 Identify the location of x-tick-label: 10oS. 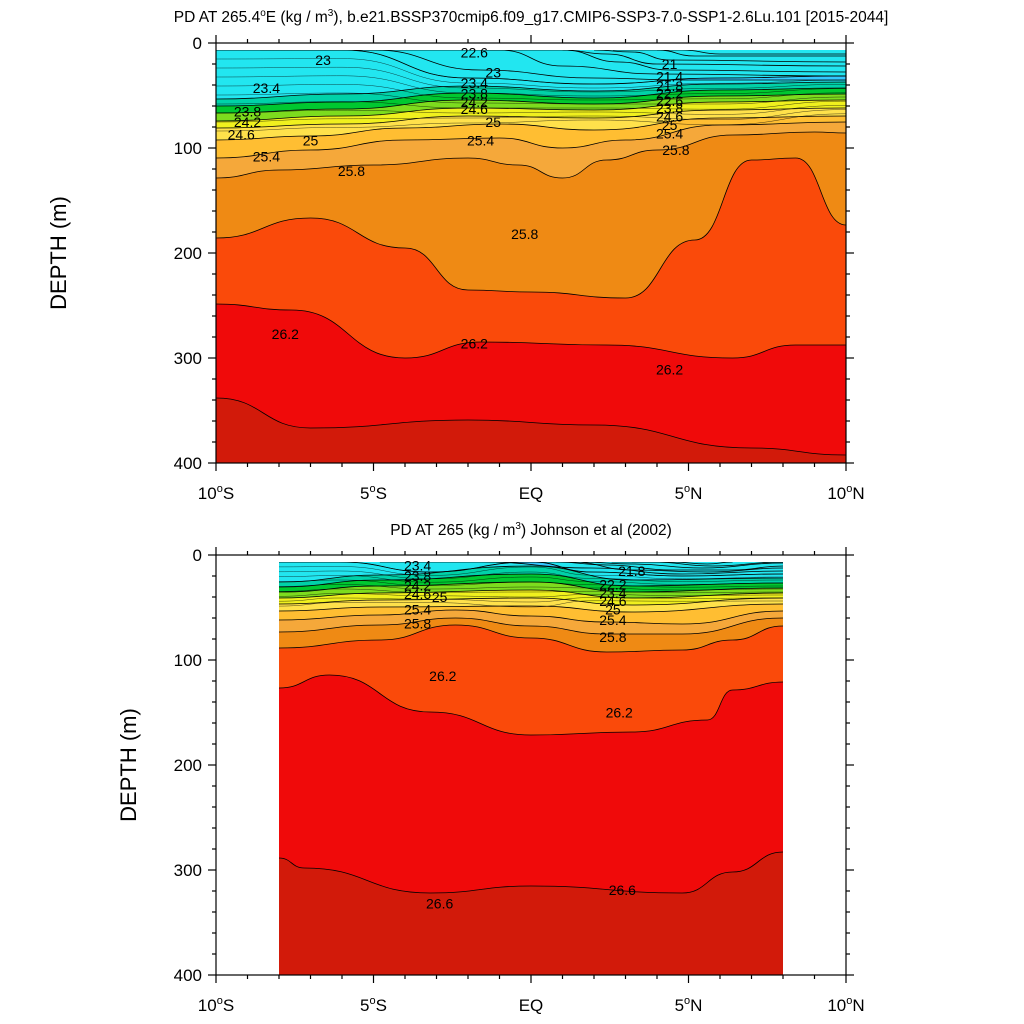
(216, 1005).